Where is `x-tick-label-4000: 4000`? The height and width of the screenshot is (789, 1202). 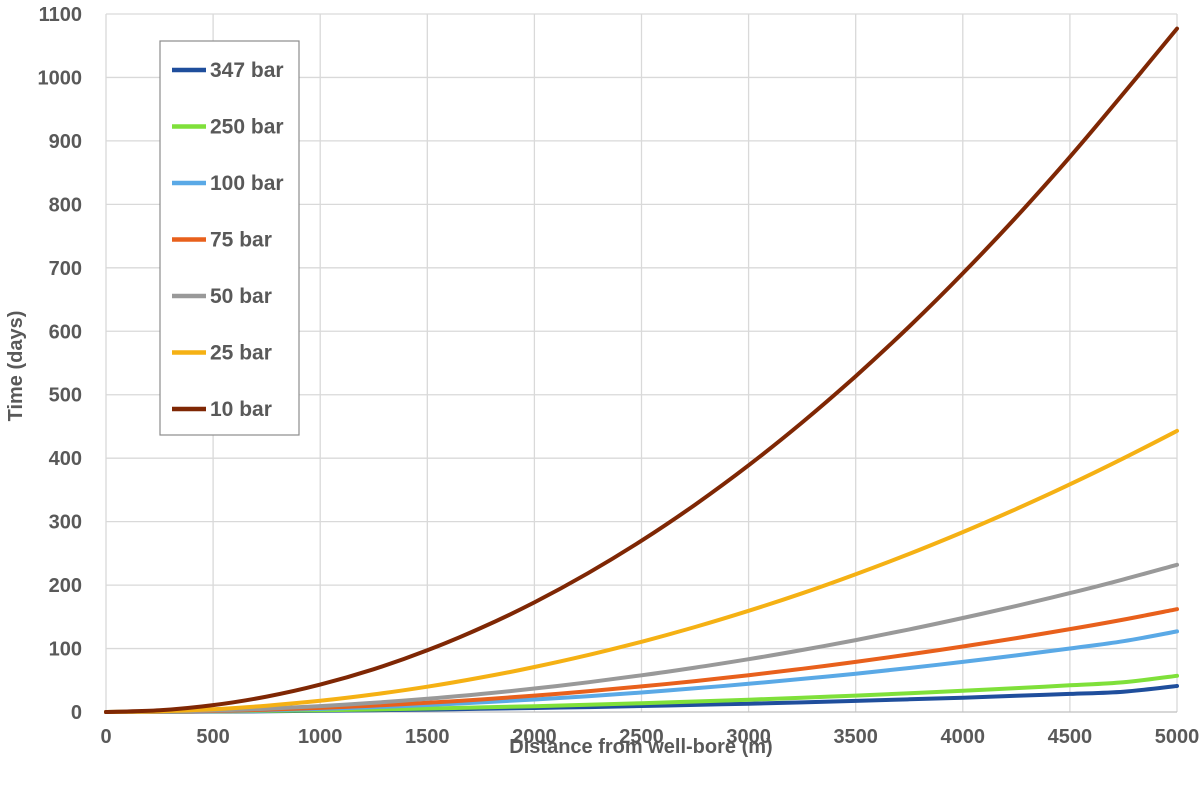
x-tick-label-4000: 4000 is located at coordinates (963, 737).